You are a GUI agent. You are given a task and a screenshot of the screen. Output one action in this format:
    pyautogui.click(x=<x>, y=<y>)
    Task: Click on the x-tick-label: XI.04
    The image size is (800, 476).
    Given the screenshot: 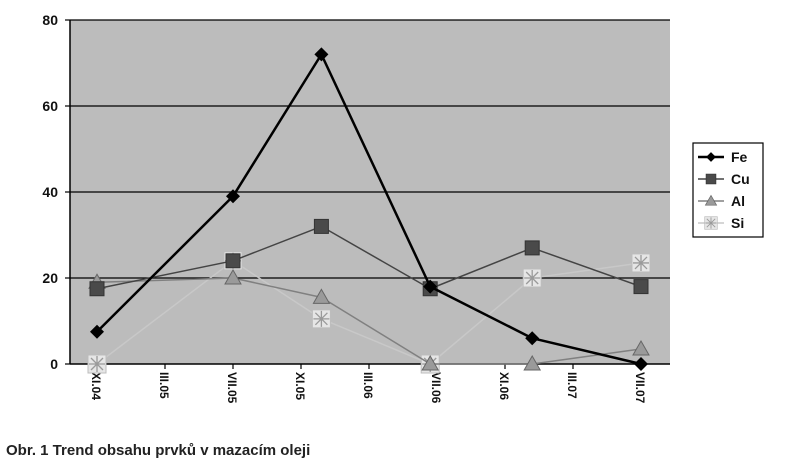 What is the action you would take?
    pyautogui.click(x=96, y=386)
    